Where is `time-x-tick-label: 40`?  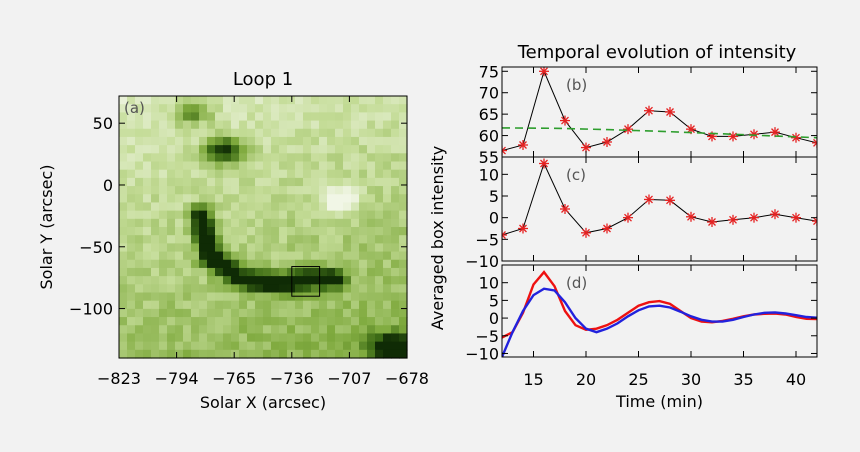
time-x-tick-label: 40 is located at coordinates (796, 379).